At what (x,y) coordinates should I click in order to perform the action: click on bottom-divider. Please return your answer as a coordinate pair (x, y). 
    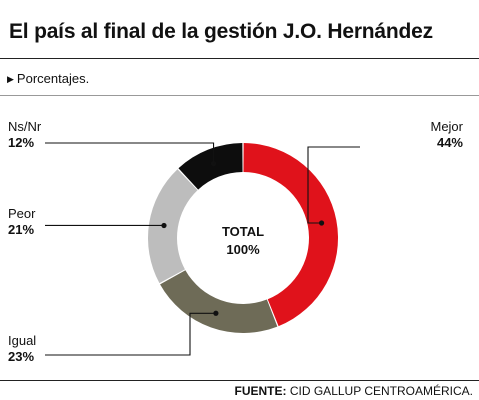
    Looking at the image, I should click on (239, 380).